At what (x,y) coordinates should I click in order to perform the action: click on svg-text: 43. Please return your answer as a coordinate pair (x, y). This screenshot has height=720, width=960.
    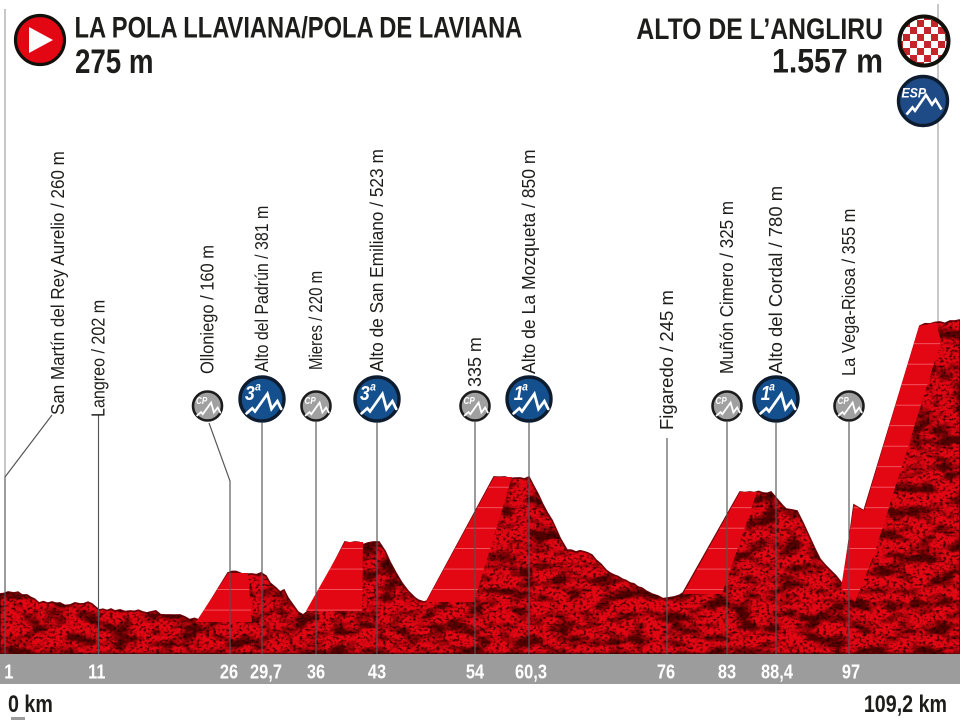
    Looking at the image, I should click on (377, 671).